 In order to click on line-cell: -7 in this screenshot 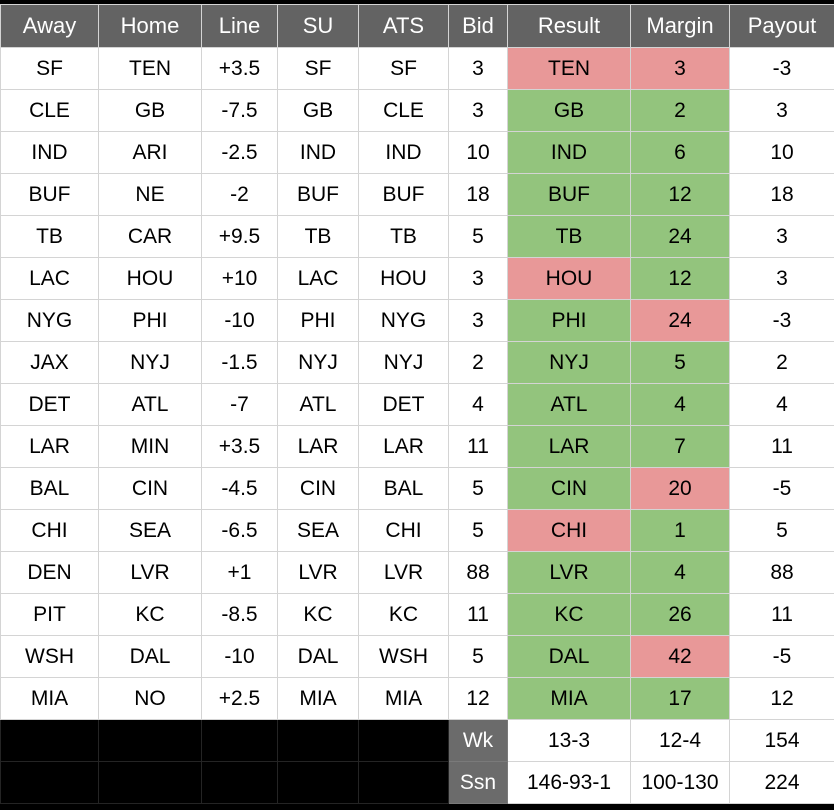, I will do `click(239, 404)`.